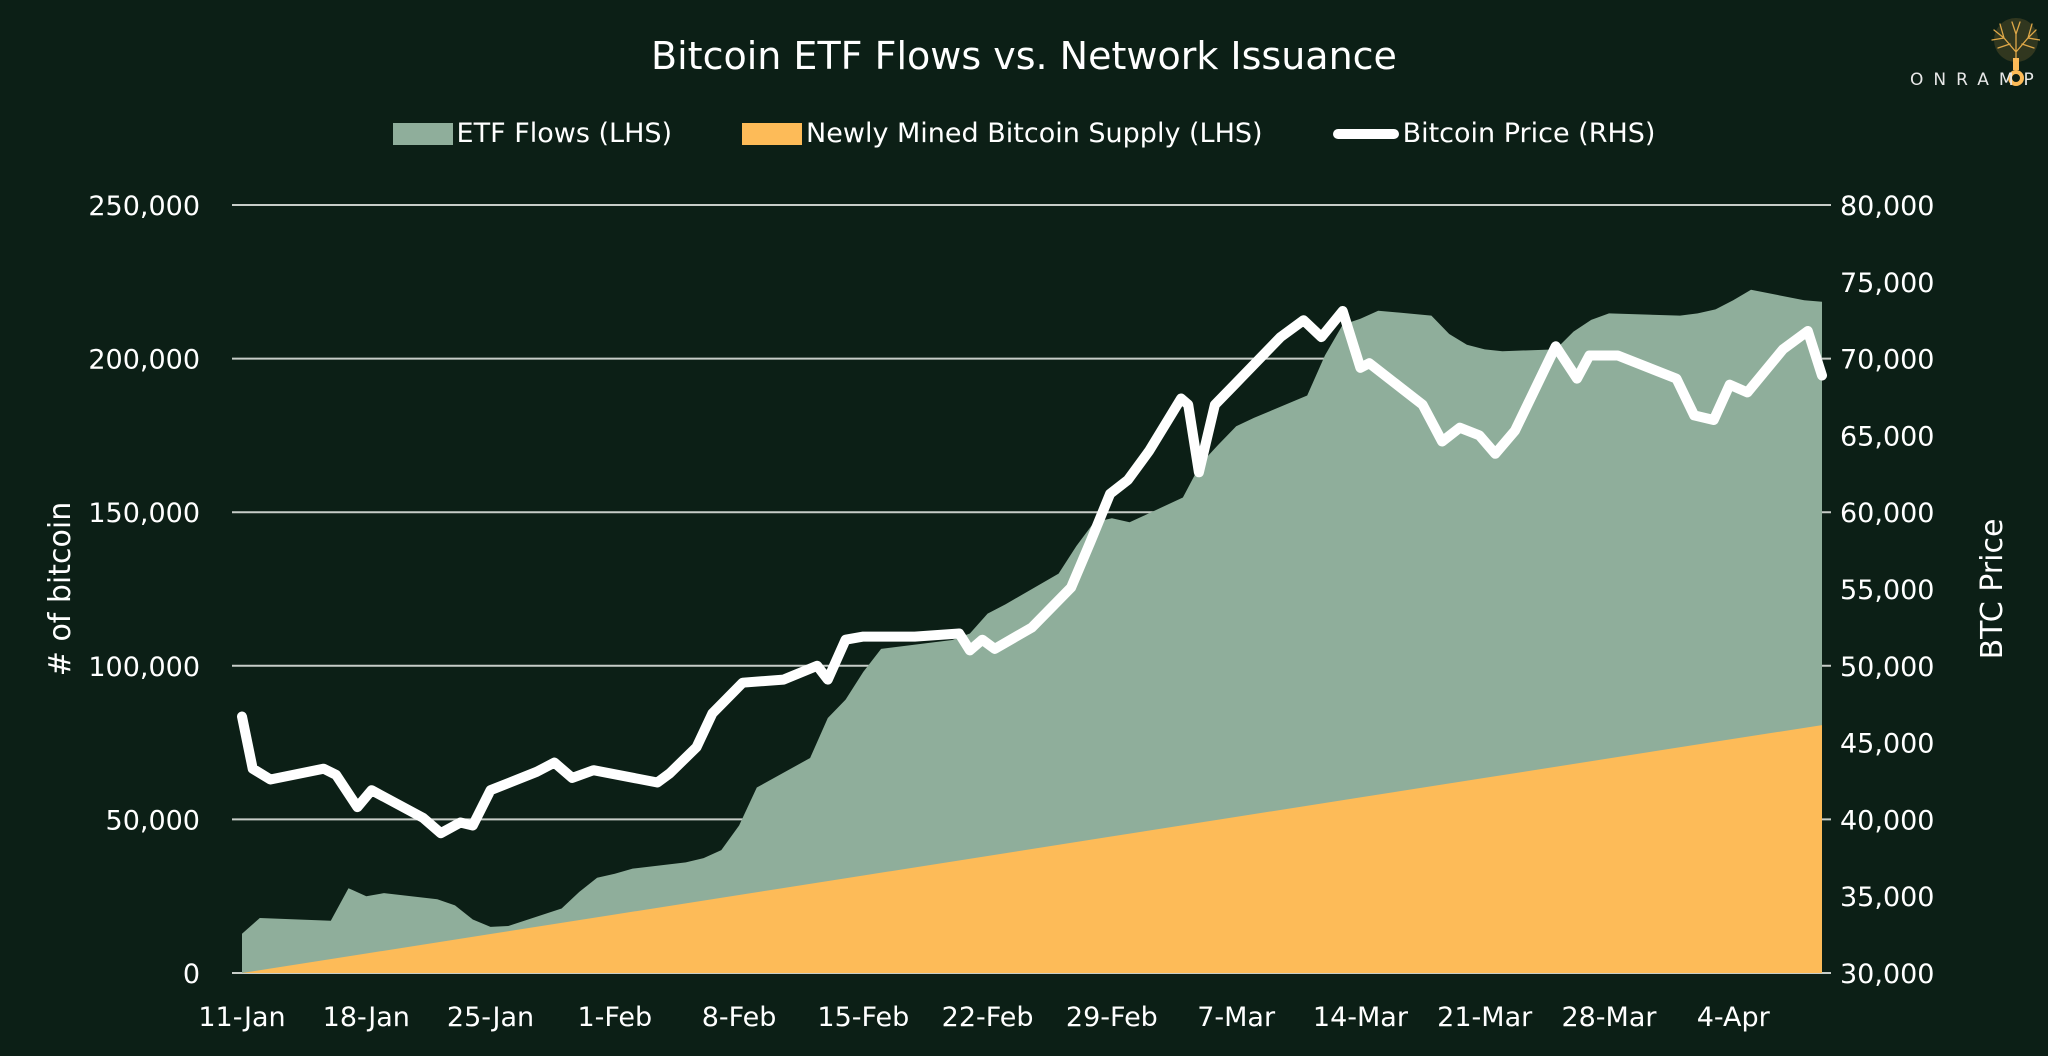  What do you see at coordinates (1887, 513) in the screenshot?
I see `y-right-tick-label: 60,000` at bounding box center [1887, 513].